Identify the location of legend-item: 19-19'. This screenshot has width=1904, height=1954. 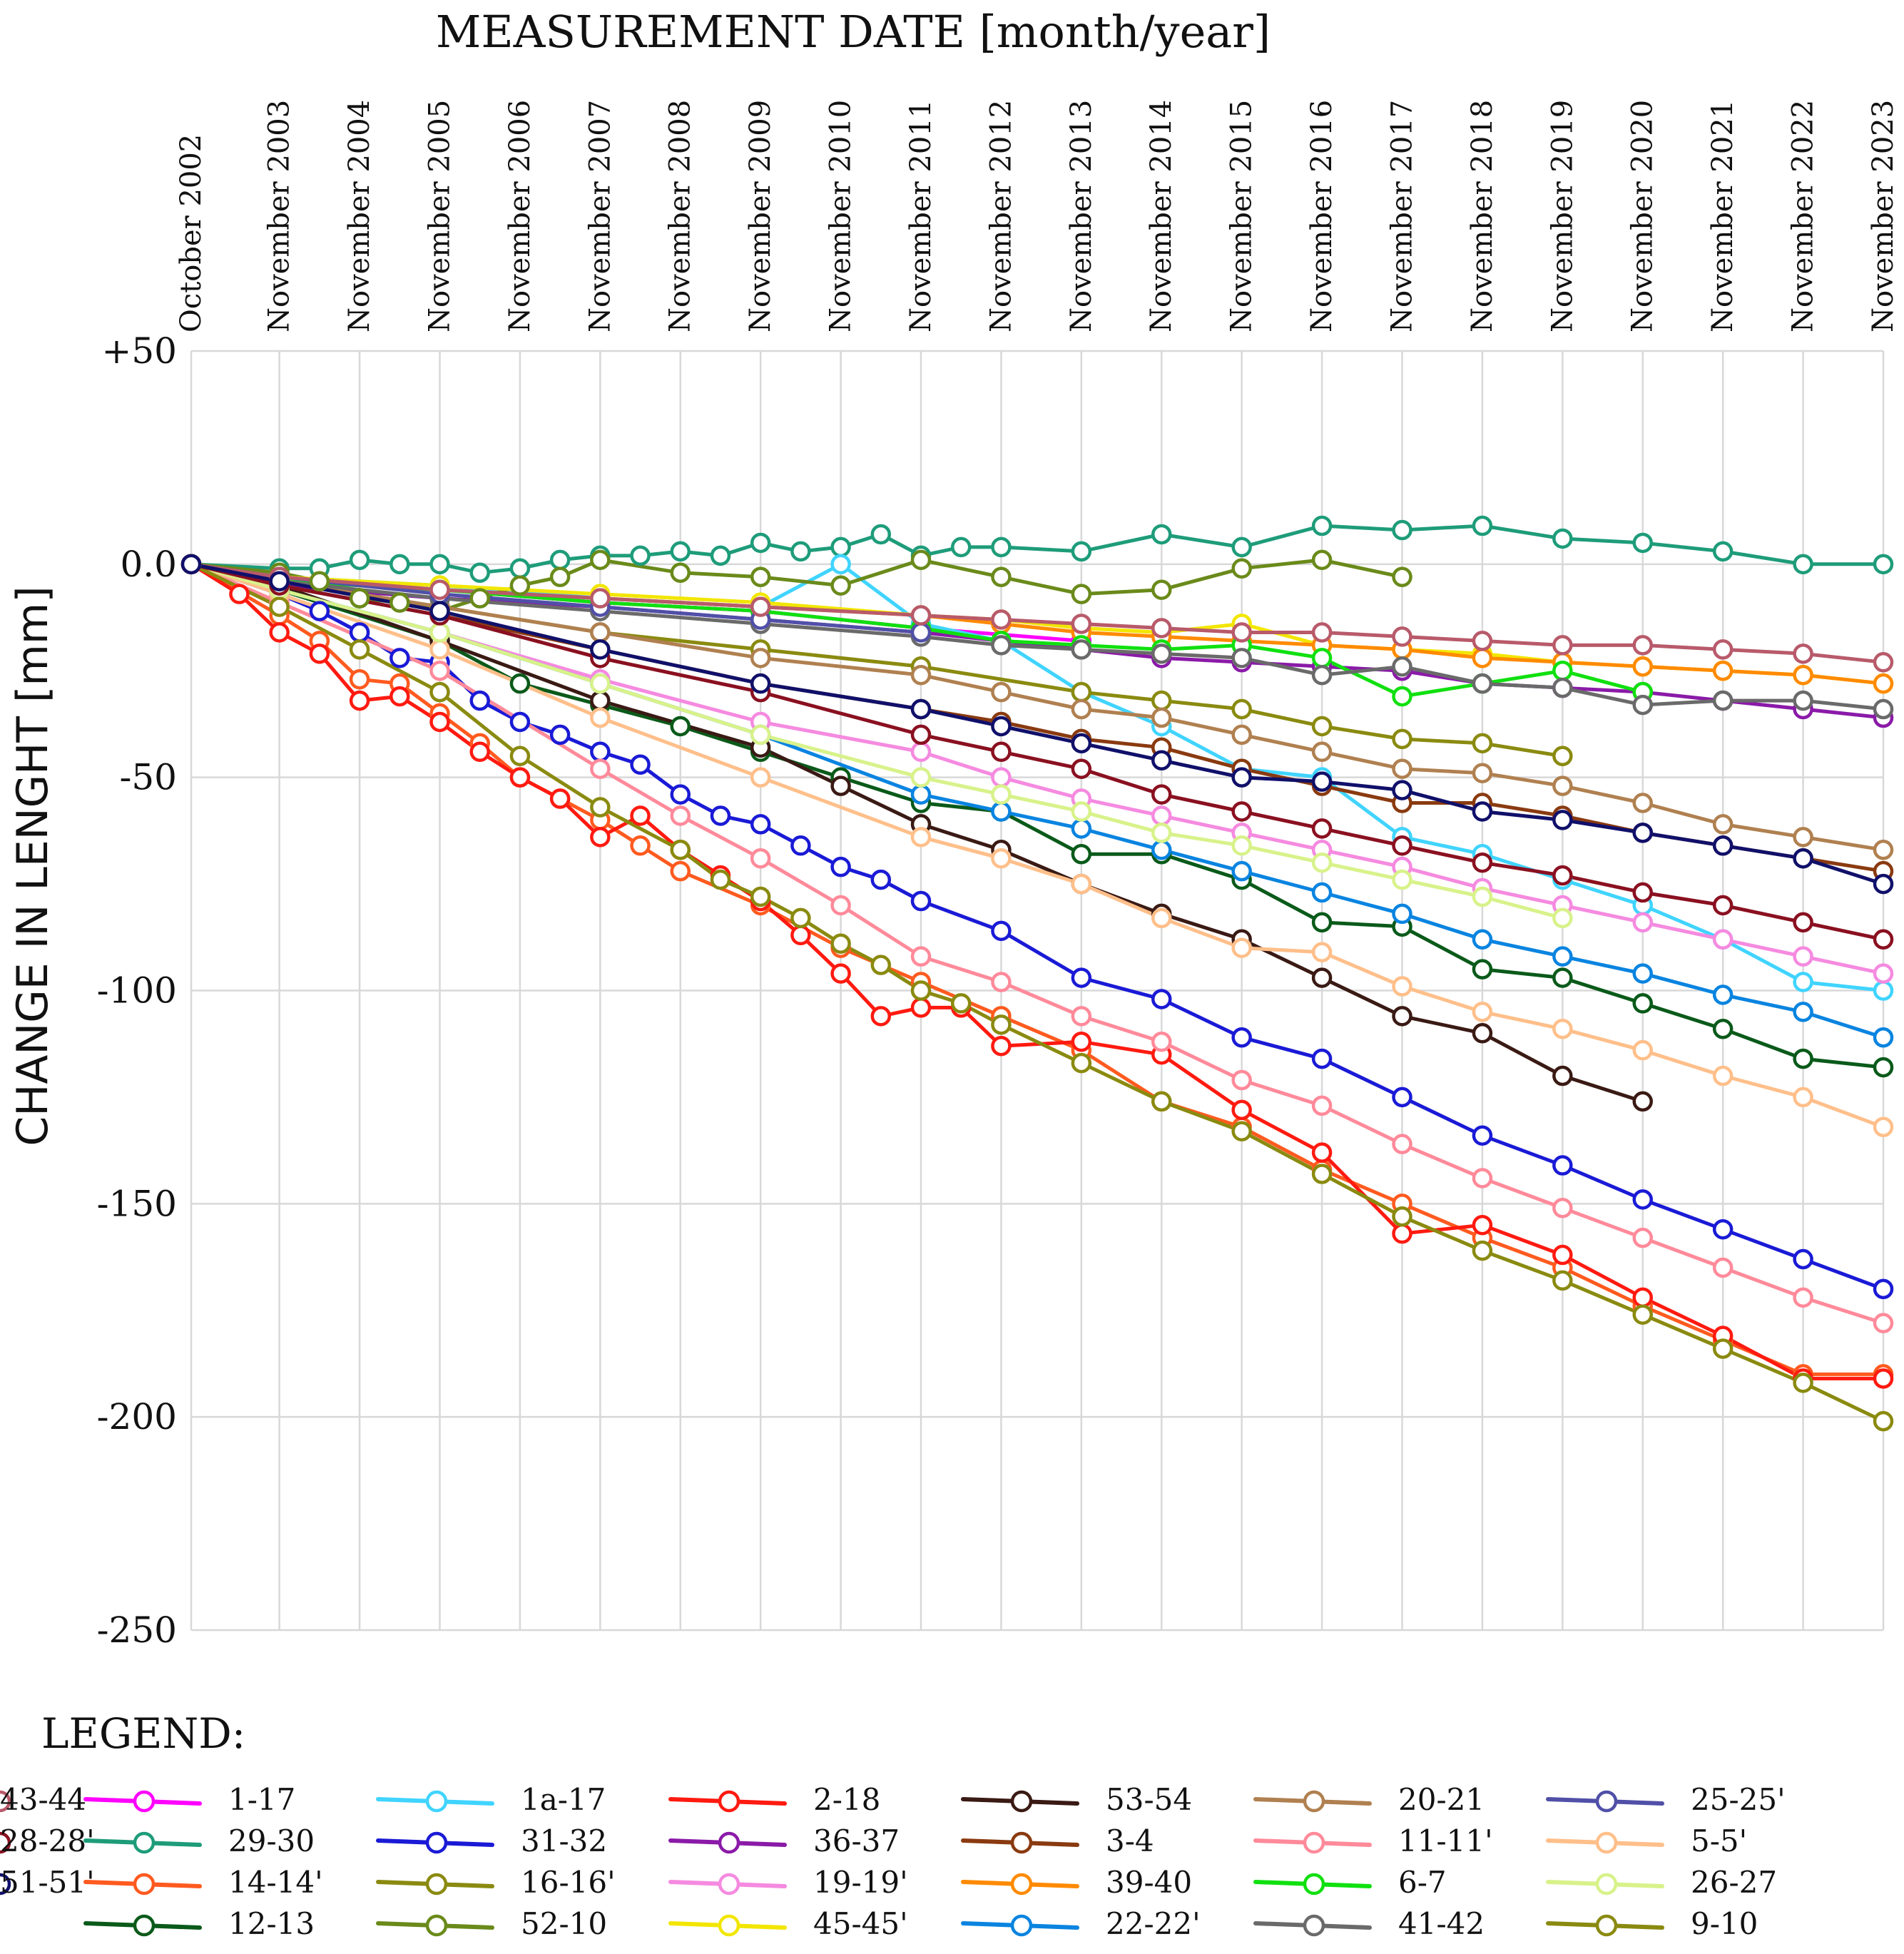
(788, 1882).